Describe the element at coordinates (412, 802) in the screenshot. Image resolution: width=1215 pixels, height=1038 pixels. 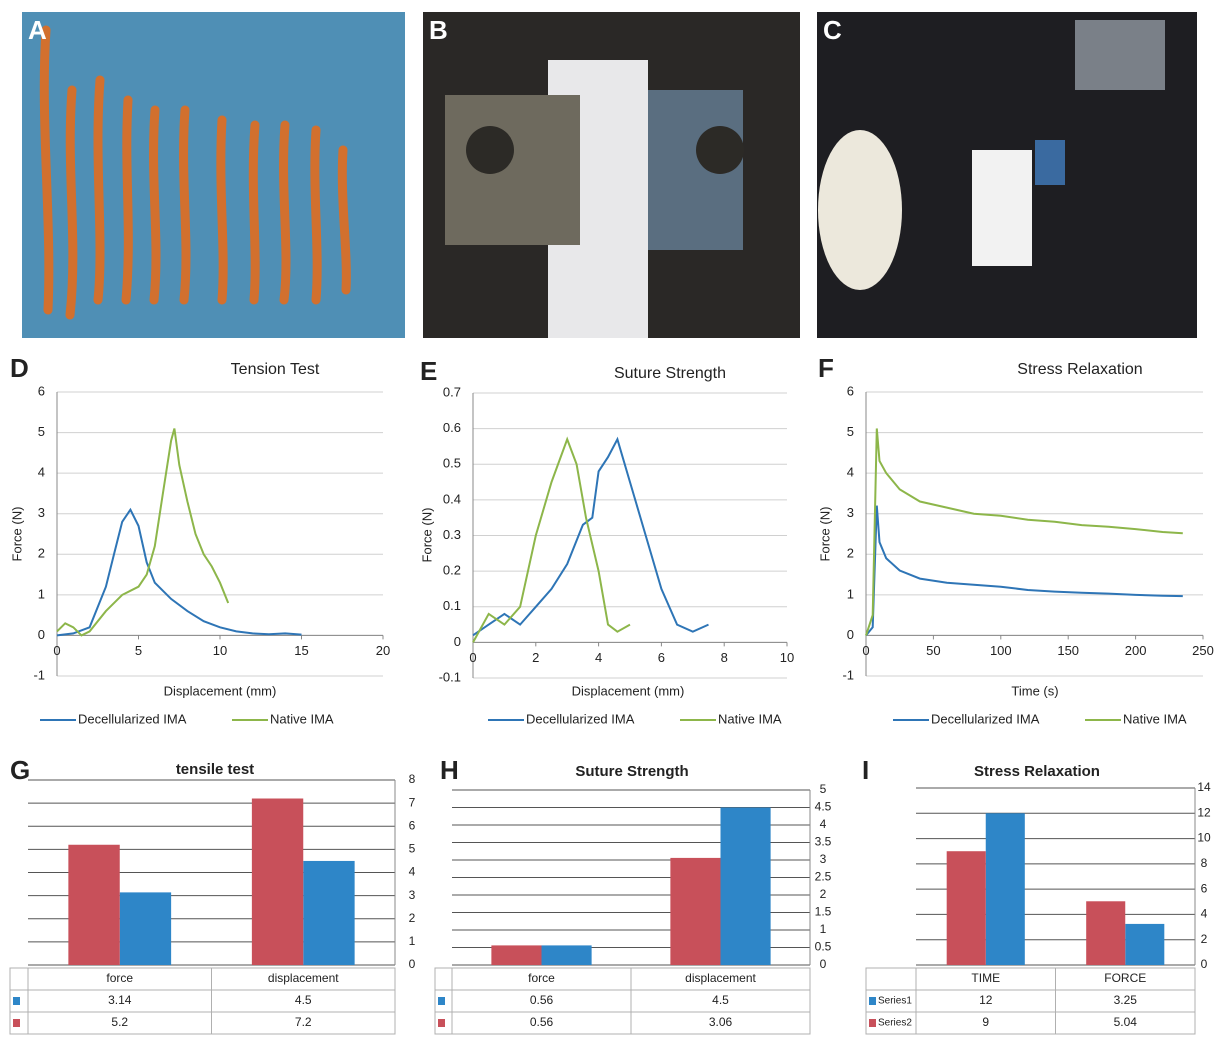
I see `y-tick-label: 7` at that location.